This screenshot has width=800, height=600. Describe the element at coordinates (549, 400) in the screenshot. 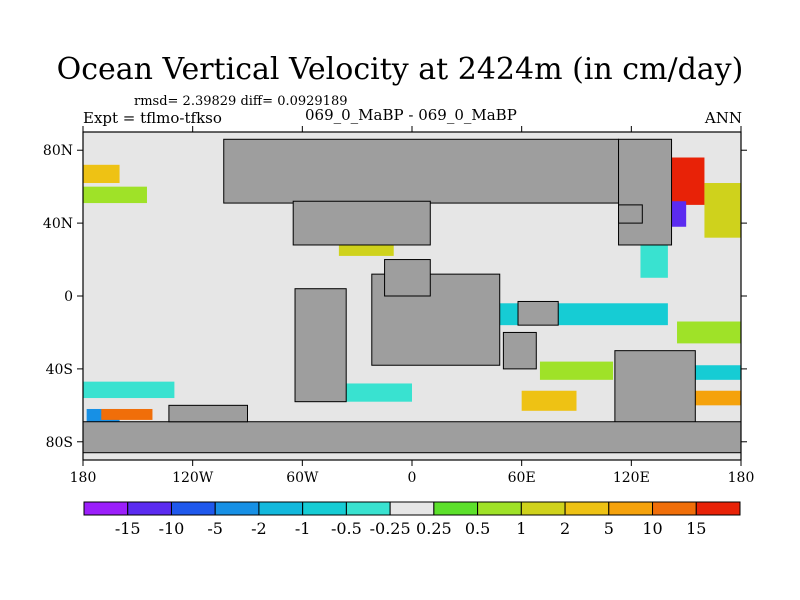

I see `anomaly-south-yellow` at that location.